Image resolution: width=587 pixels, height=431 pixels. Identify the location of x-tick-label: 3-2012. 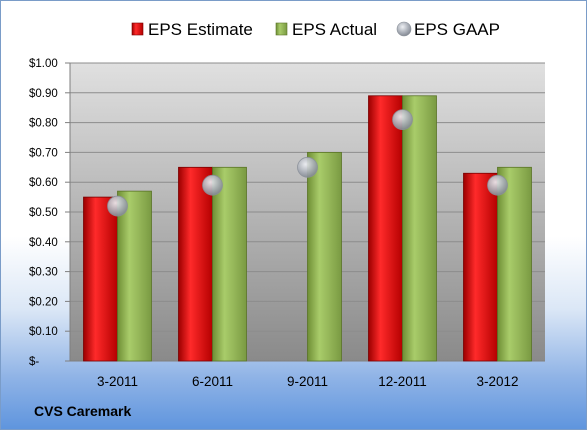
(497, 381).